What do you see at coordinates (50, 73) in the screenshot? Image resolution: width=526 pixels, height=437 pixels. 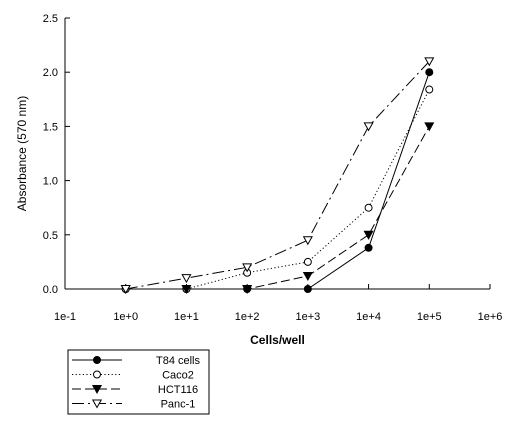 I see `y-tick-label: 2.0` at bounding box center [50, 73].